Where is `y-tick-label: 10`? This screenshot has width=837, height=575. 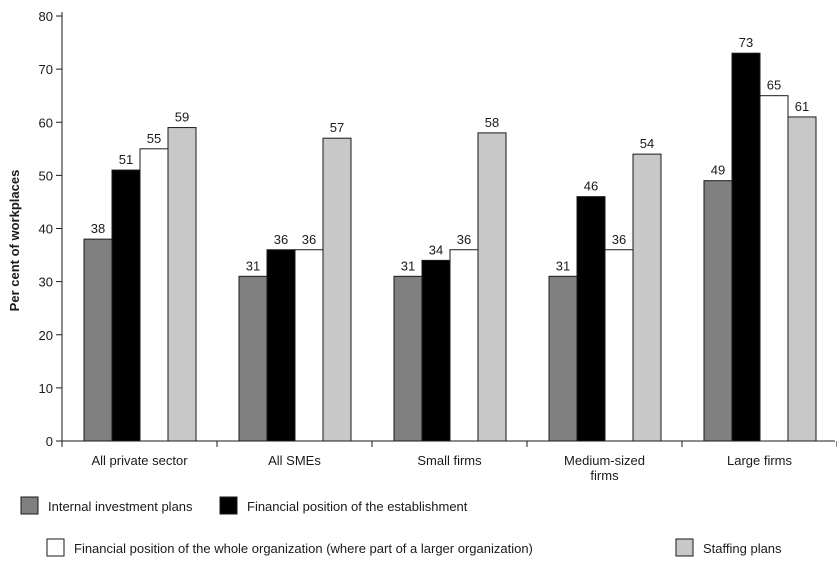 y-tick-label: 10 is located at coordinates (46, 388).